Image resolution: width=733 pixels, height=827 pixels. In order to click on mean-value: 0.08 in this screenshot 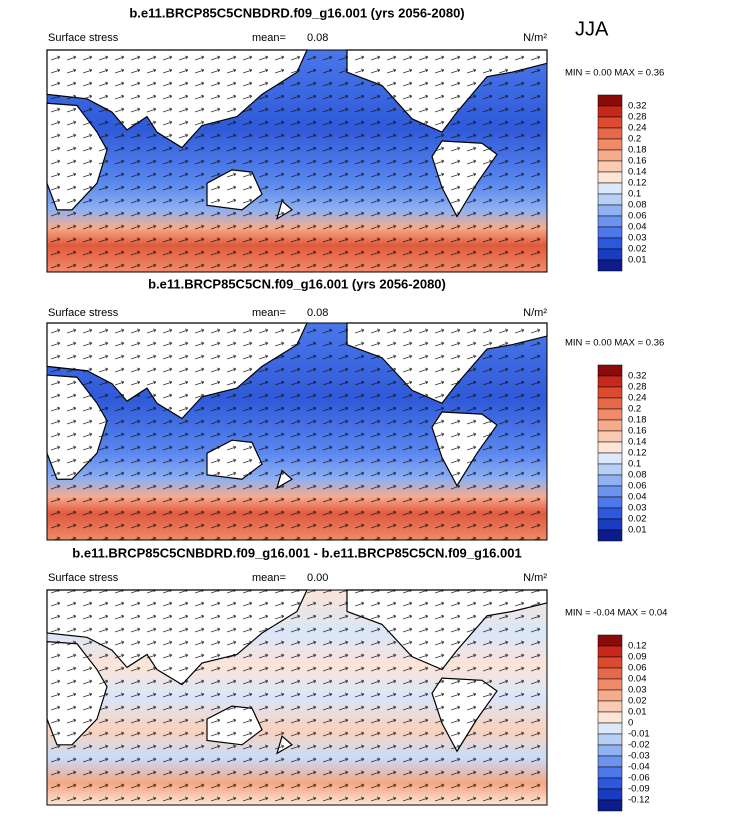, I will do `click(317, 38)`.